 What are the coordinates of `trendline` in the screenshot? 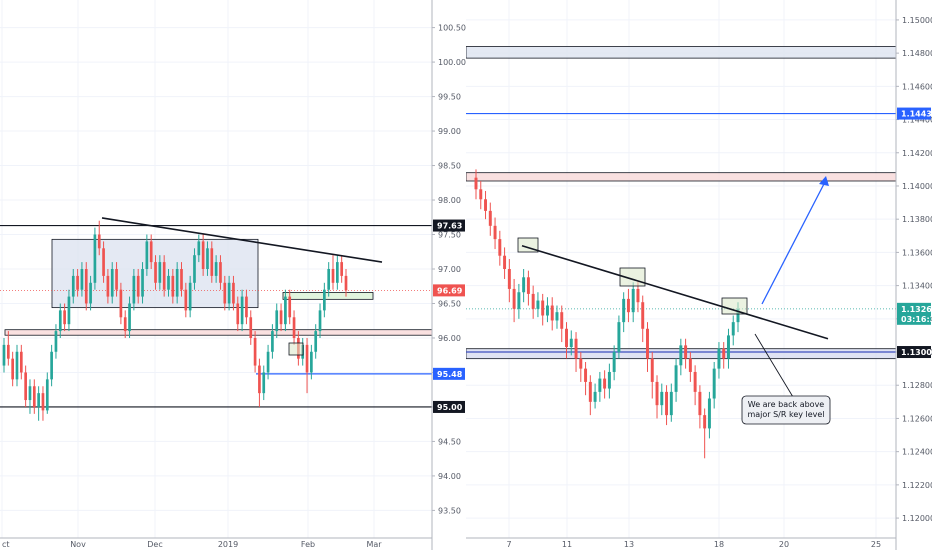 It's located at (242, 240).